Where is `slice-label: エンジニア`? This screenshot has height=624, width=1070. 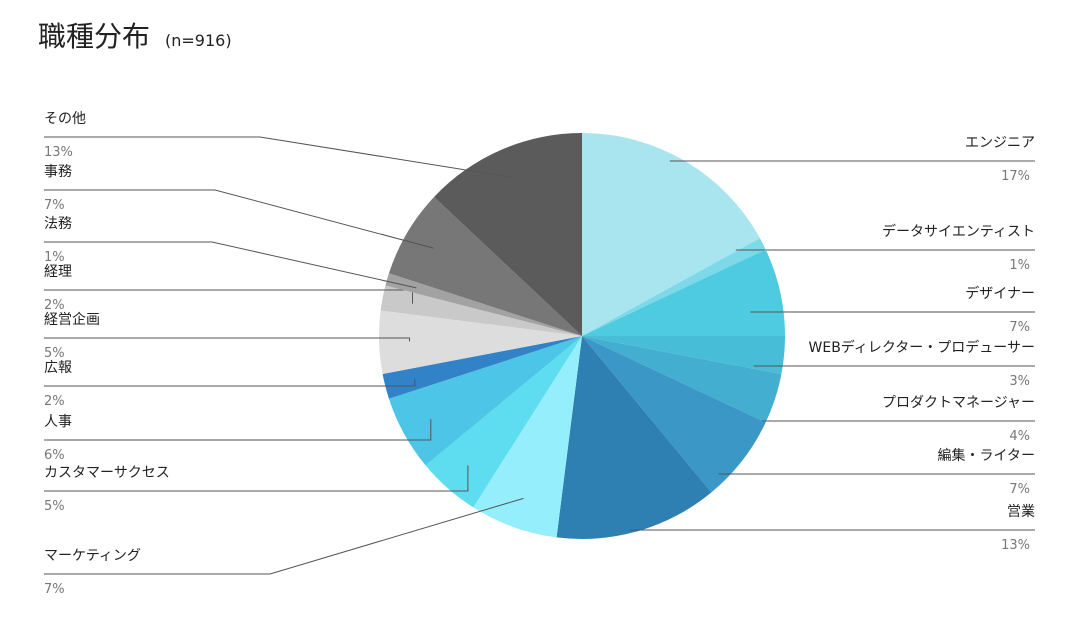 slice-label: エンジニア is located at coordinates (1000, 143).